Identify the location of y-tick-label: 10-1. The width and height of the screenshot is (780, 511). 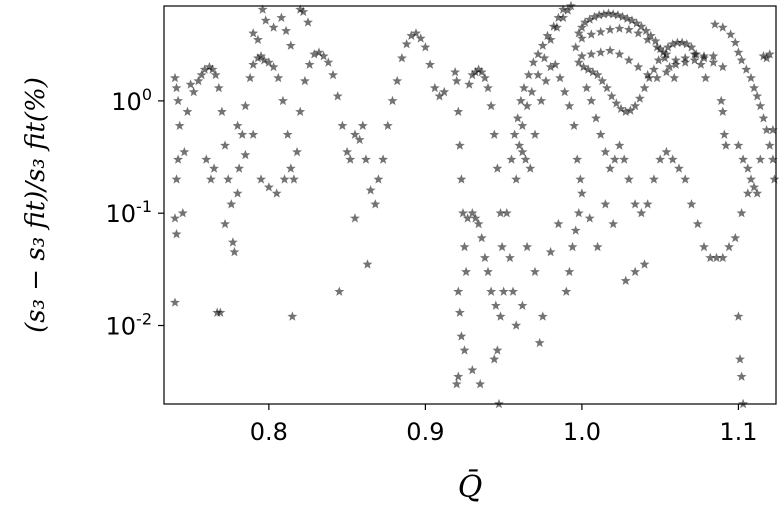
(129, 212).